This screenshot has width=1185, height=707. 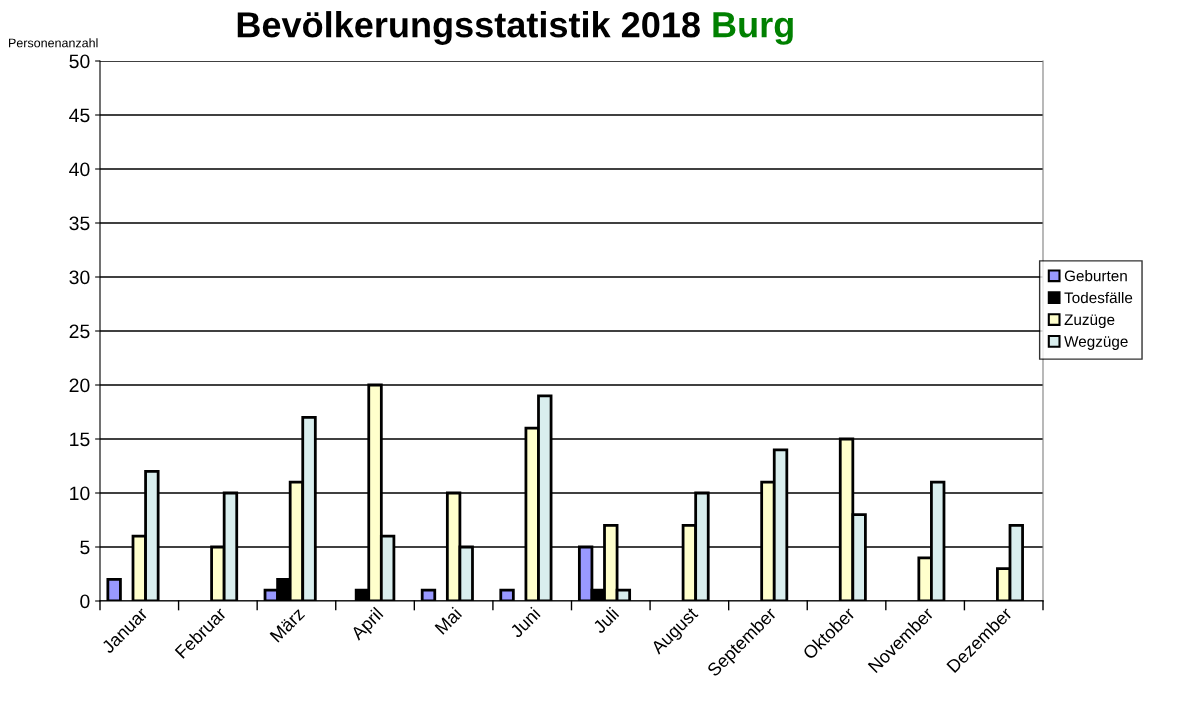 I want to click on y-tick-label: 35, so click(x=79, y=223).